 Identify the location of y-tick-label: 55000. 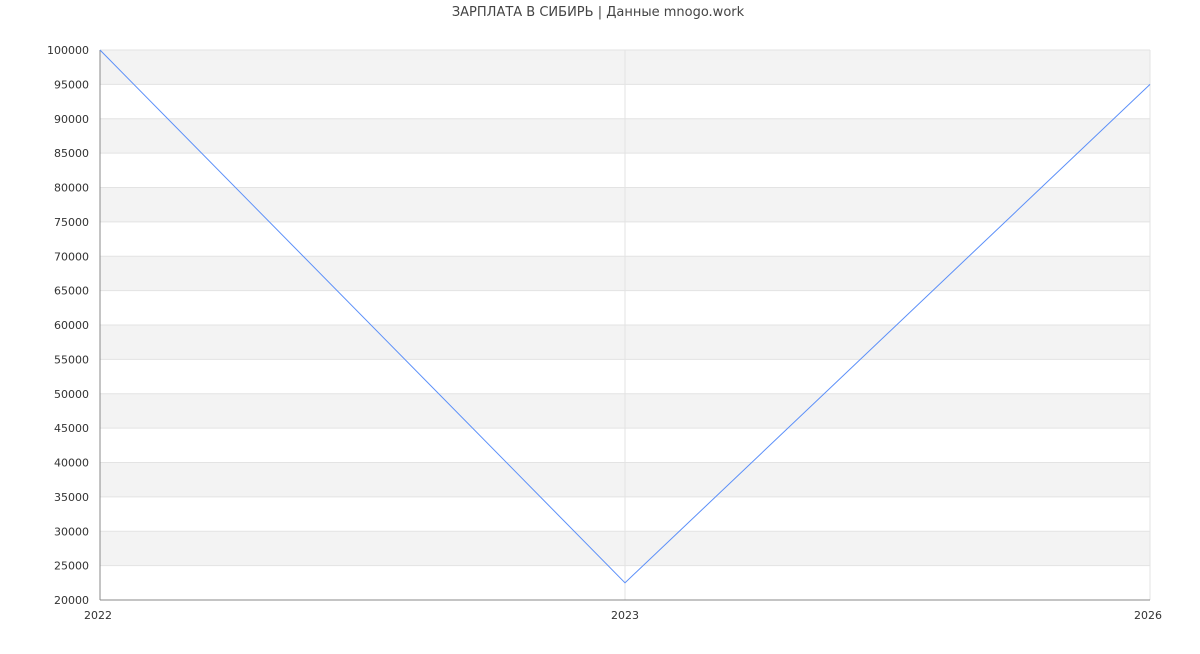
(71, 359).